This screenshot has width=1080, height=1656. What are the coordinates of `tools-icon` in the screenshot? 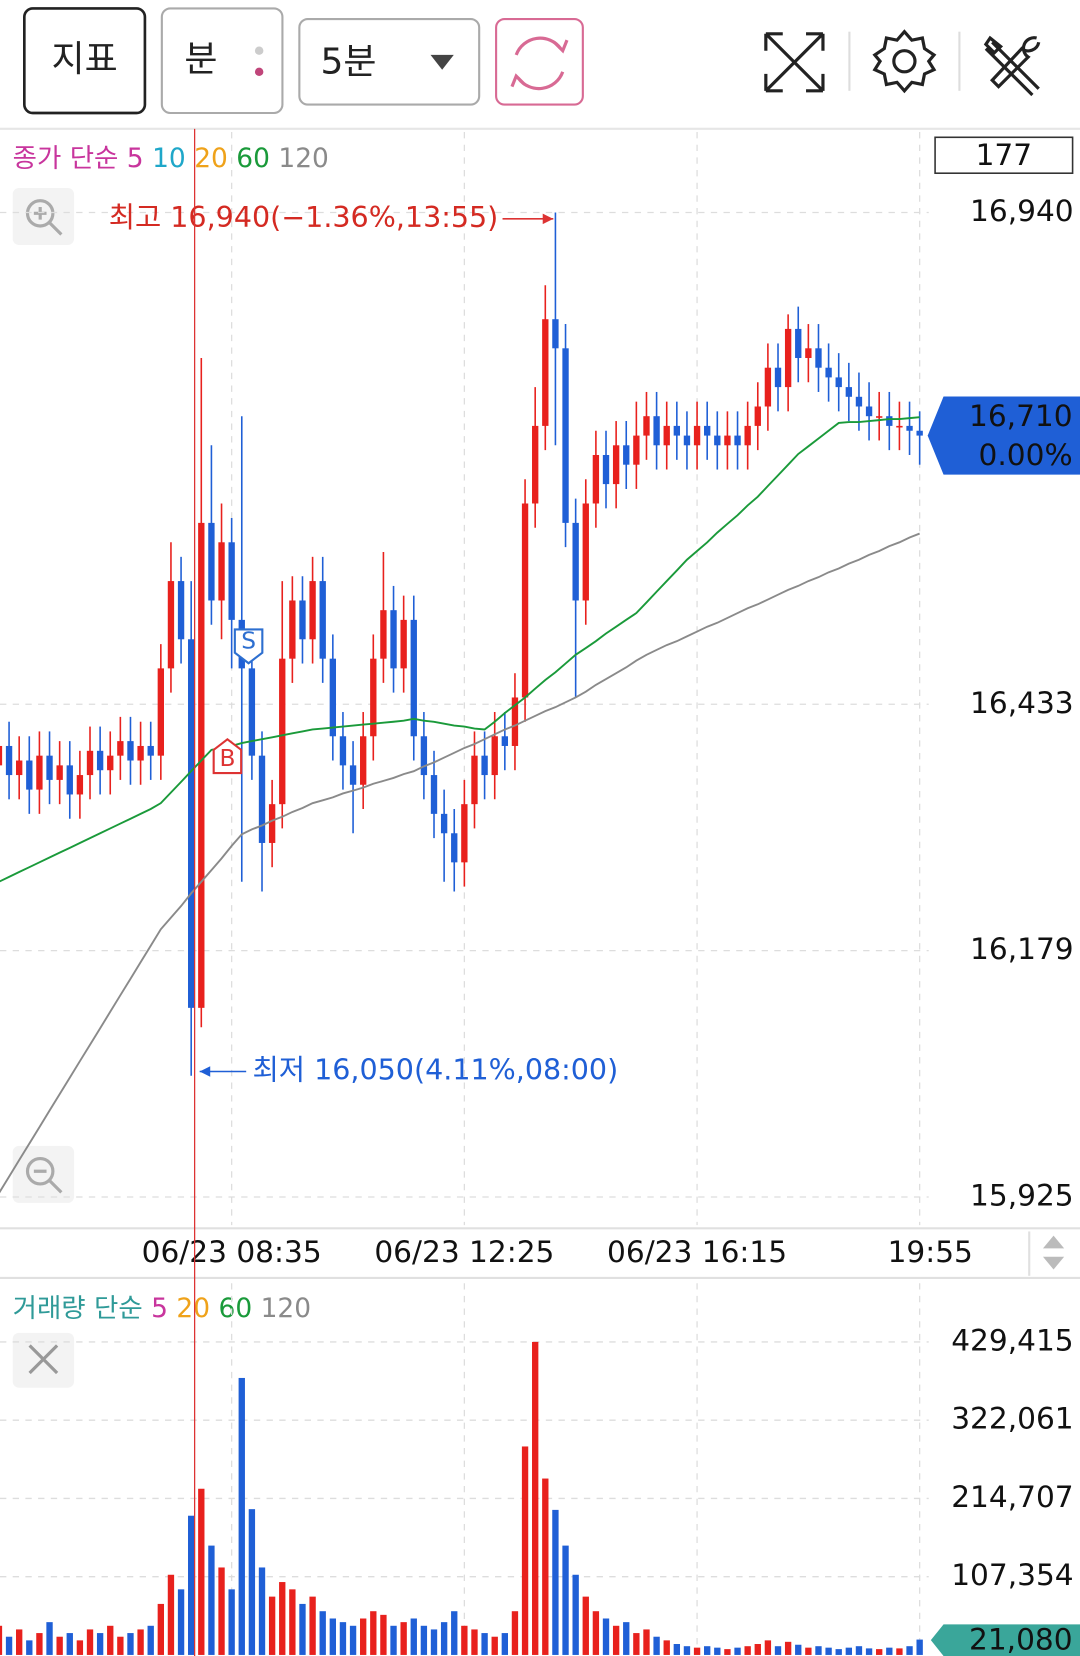 It's located at (1012, 66).